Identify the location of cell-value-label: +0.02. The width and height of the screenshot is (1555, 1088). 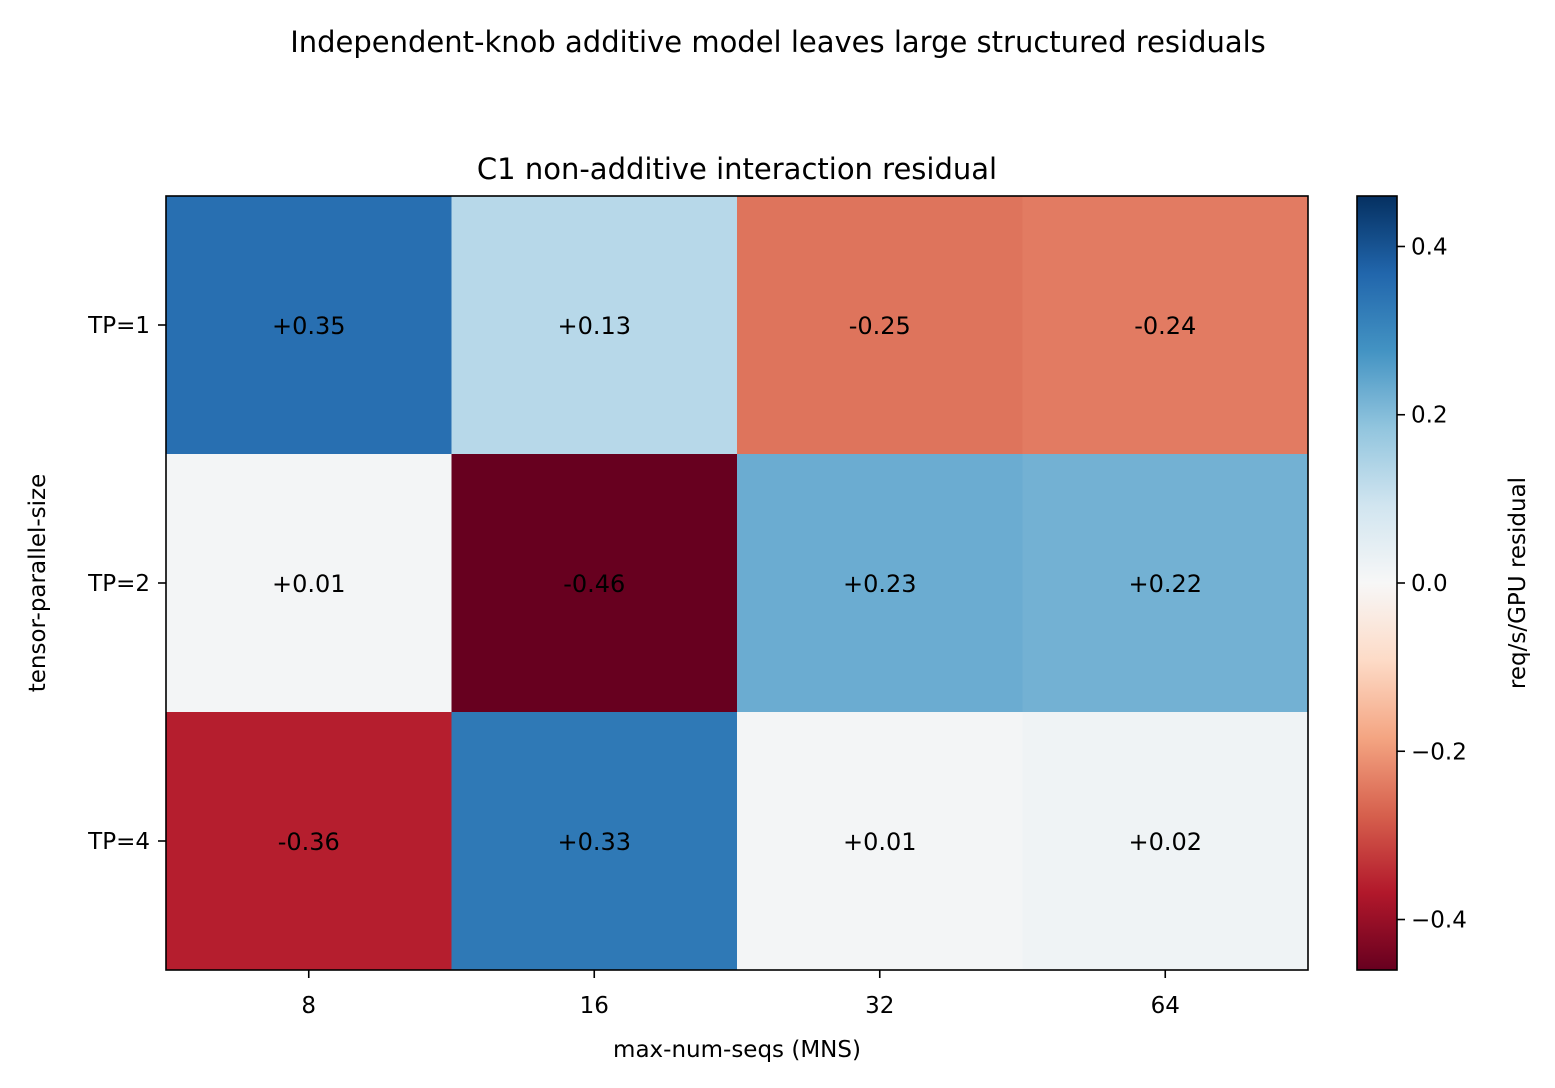
(1165, 842).